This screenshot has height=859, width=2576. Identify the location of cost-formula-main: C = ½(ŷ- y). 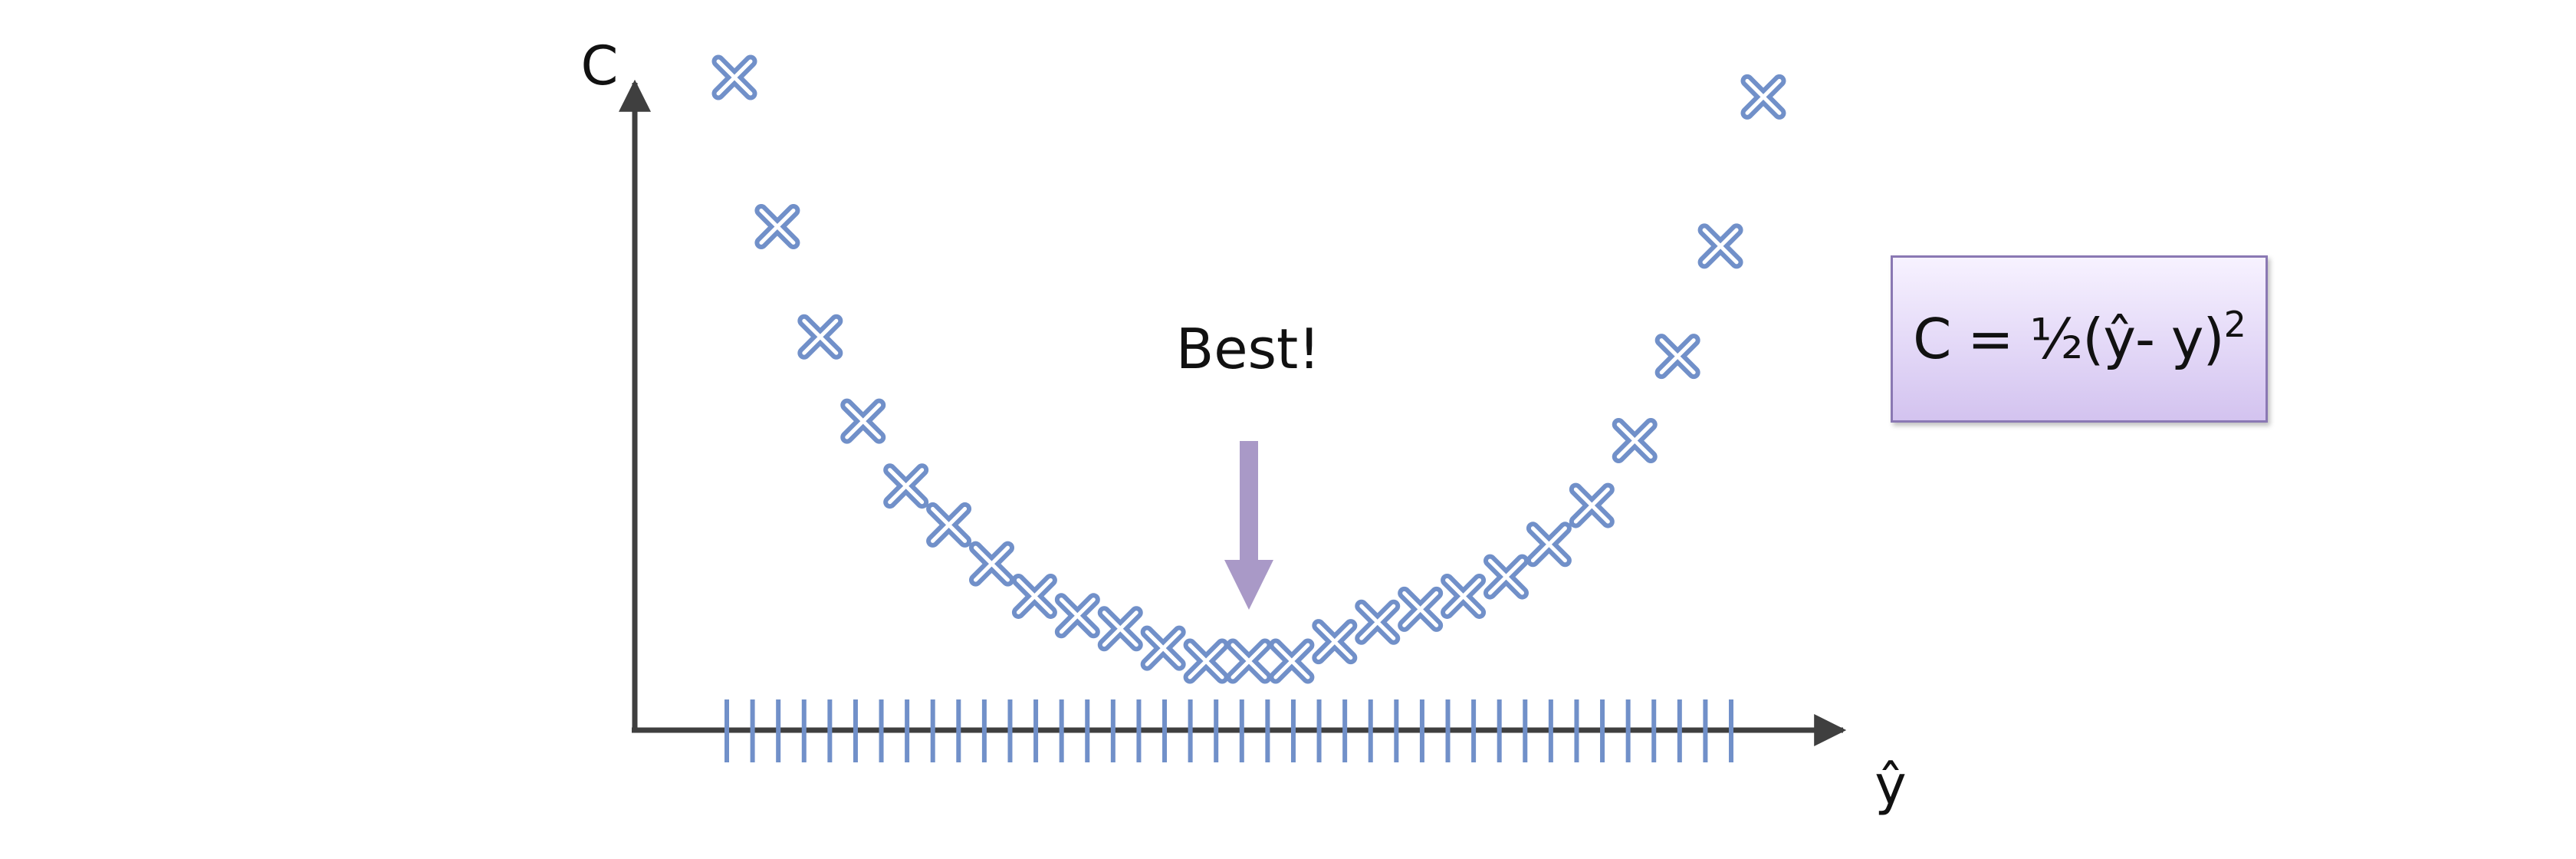
(2068, 339).